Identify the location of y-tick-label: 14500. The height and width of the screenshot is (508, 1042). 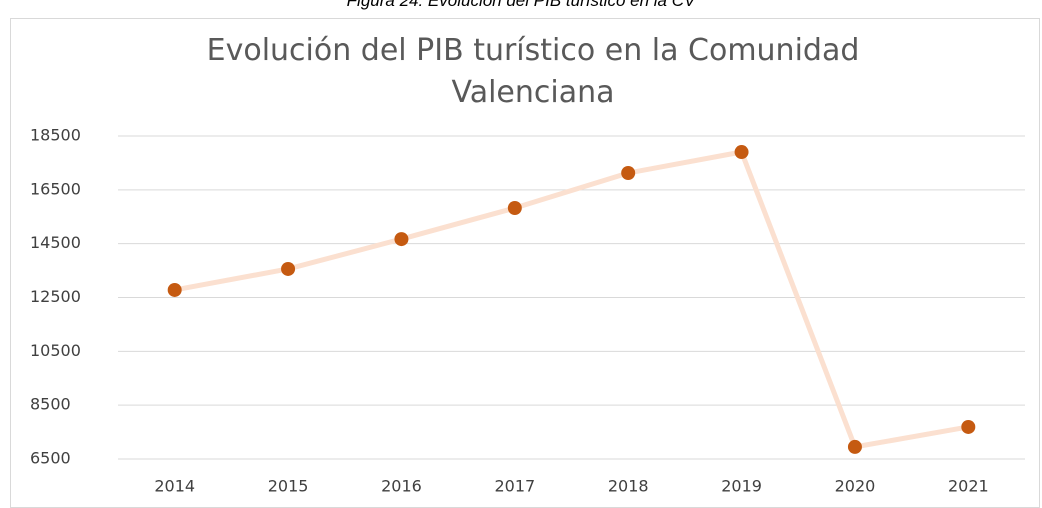
(55, 242).